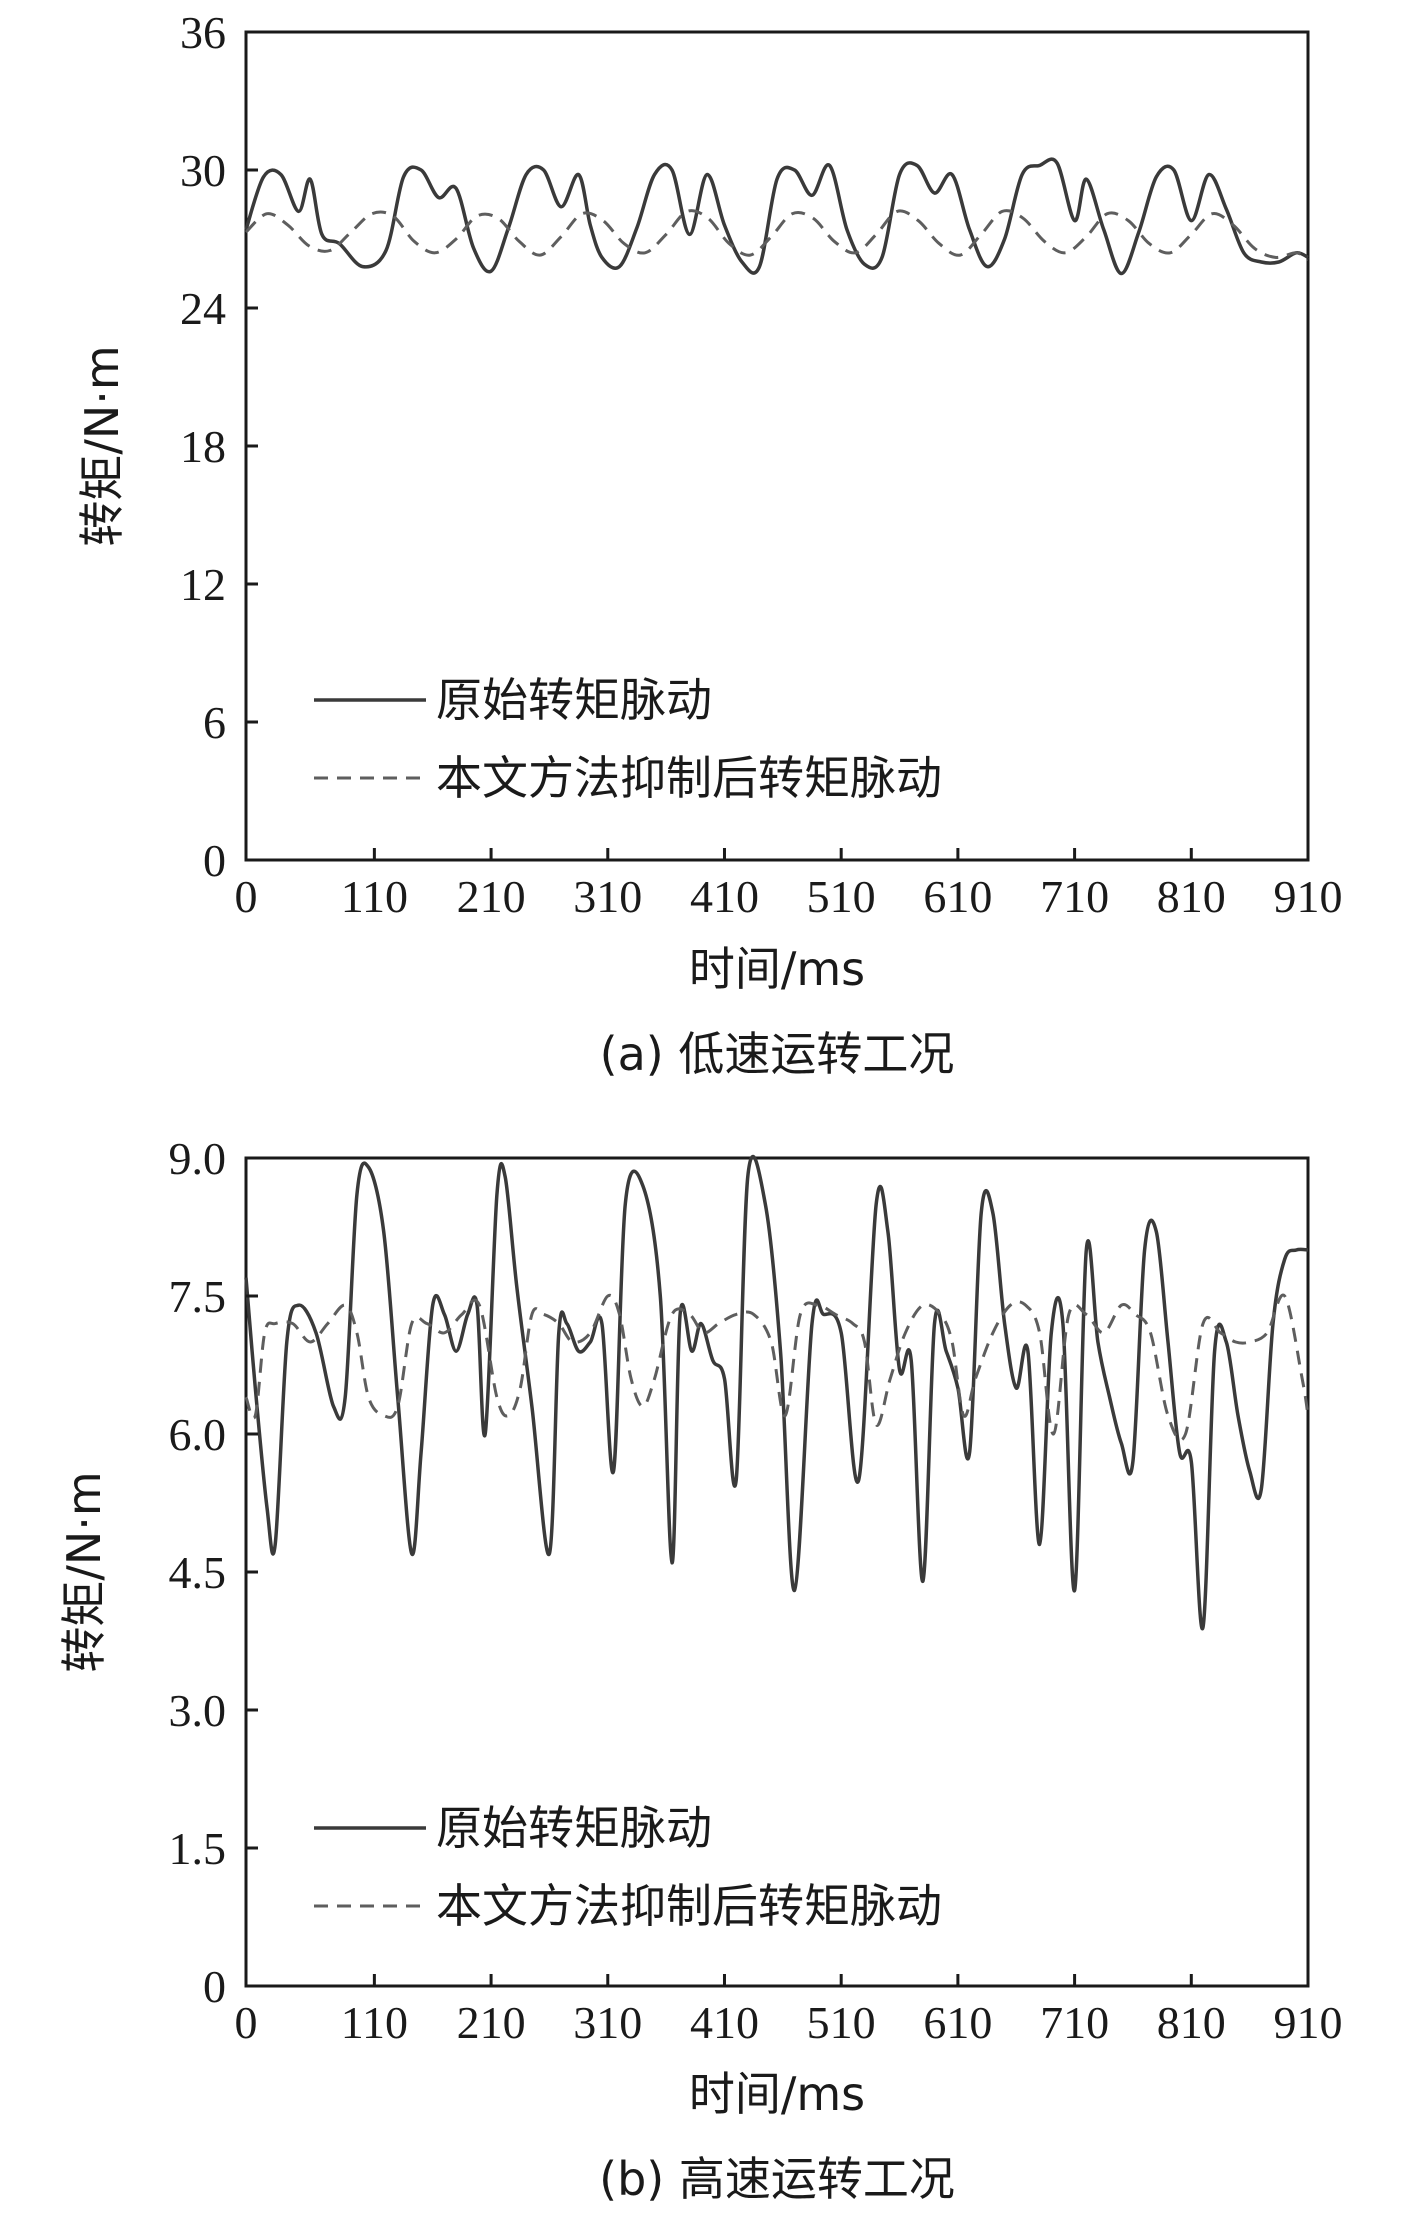 This screenshot has height=2216, width=1417. Describe the element at coordinates (198, 1710) in the screenshot. I see `y-tick-label: 3.0` at that location.